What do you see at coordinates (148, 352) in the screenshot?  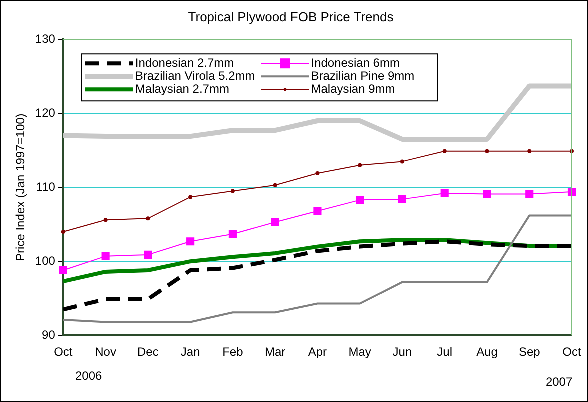 I see `x-tick-label: Dec` at bounding box center [148, 352].